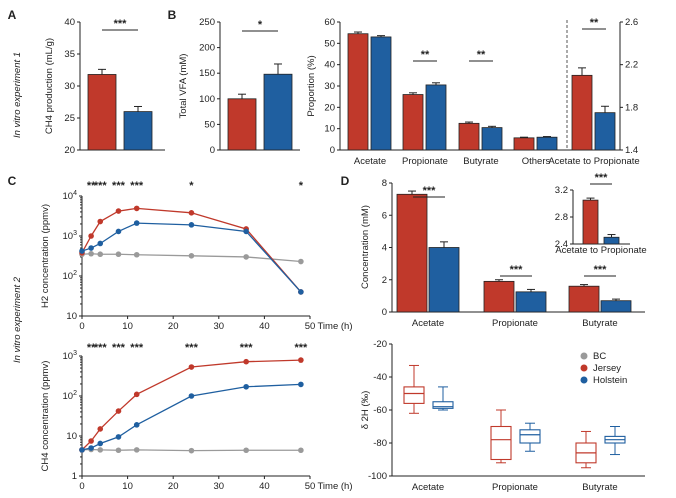 Image resolution: width=676 pixels, height=498 pixels. What do you see at coordinates (69, 150) in the screenshot?
I see `a-y-axis-tick-label: 20` at bounding box center [69, 150].